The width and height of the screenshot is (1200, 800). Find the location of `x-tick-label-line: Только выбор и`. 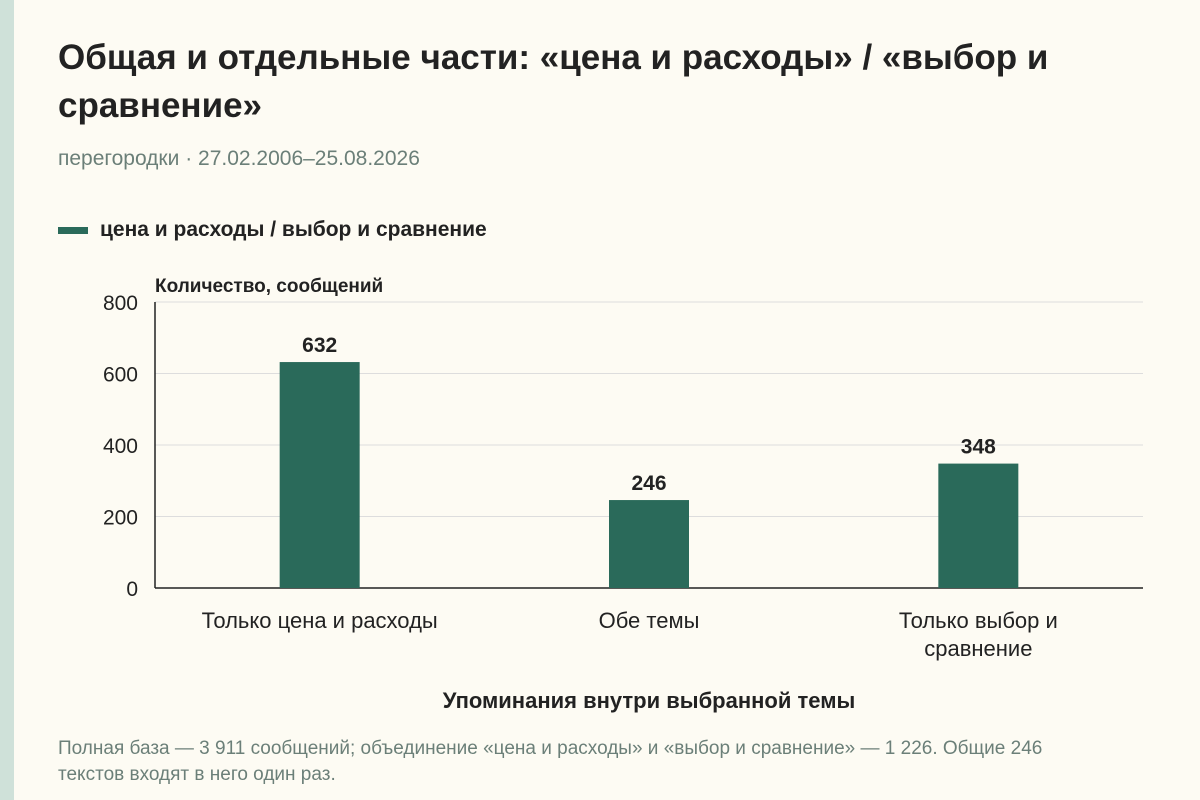

x-tick-label-line: Только выбор и is located at coordinates (978, 620).